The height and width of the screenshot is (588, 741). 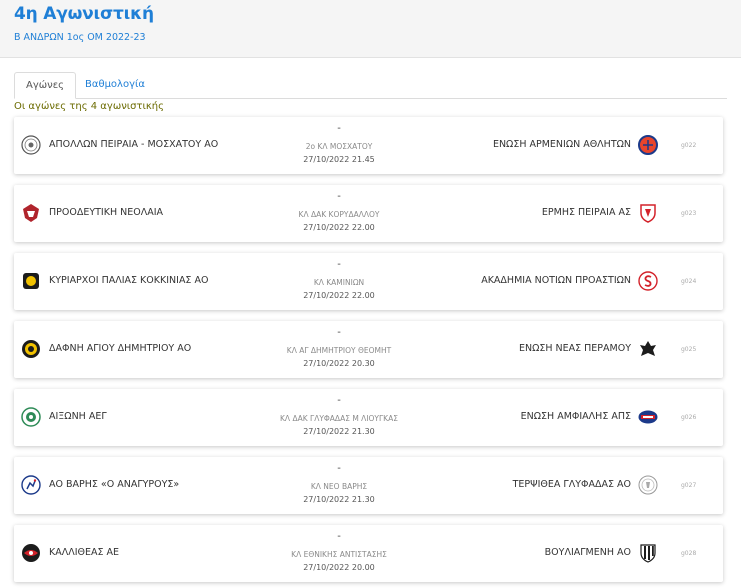 What do you see at coordinates (648, 349) in the screenshot?
I see `peramos-crest-icon` at bounding box center [648, 349].